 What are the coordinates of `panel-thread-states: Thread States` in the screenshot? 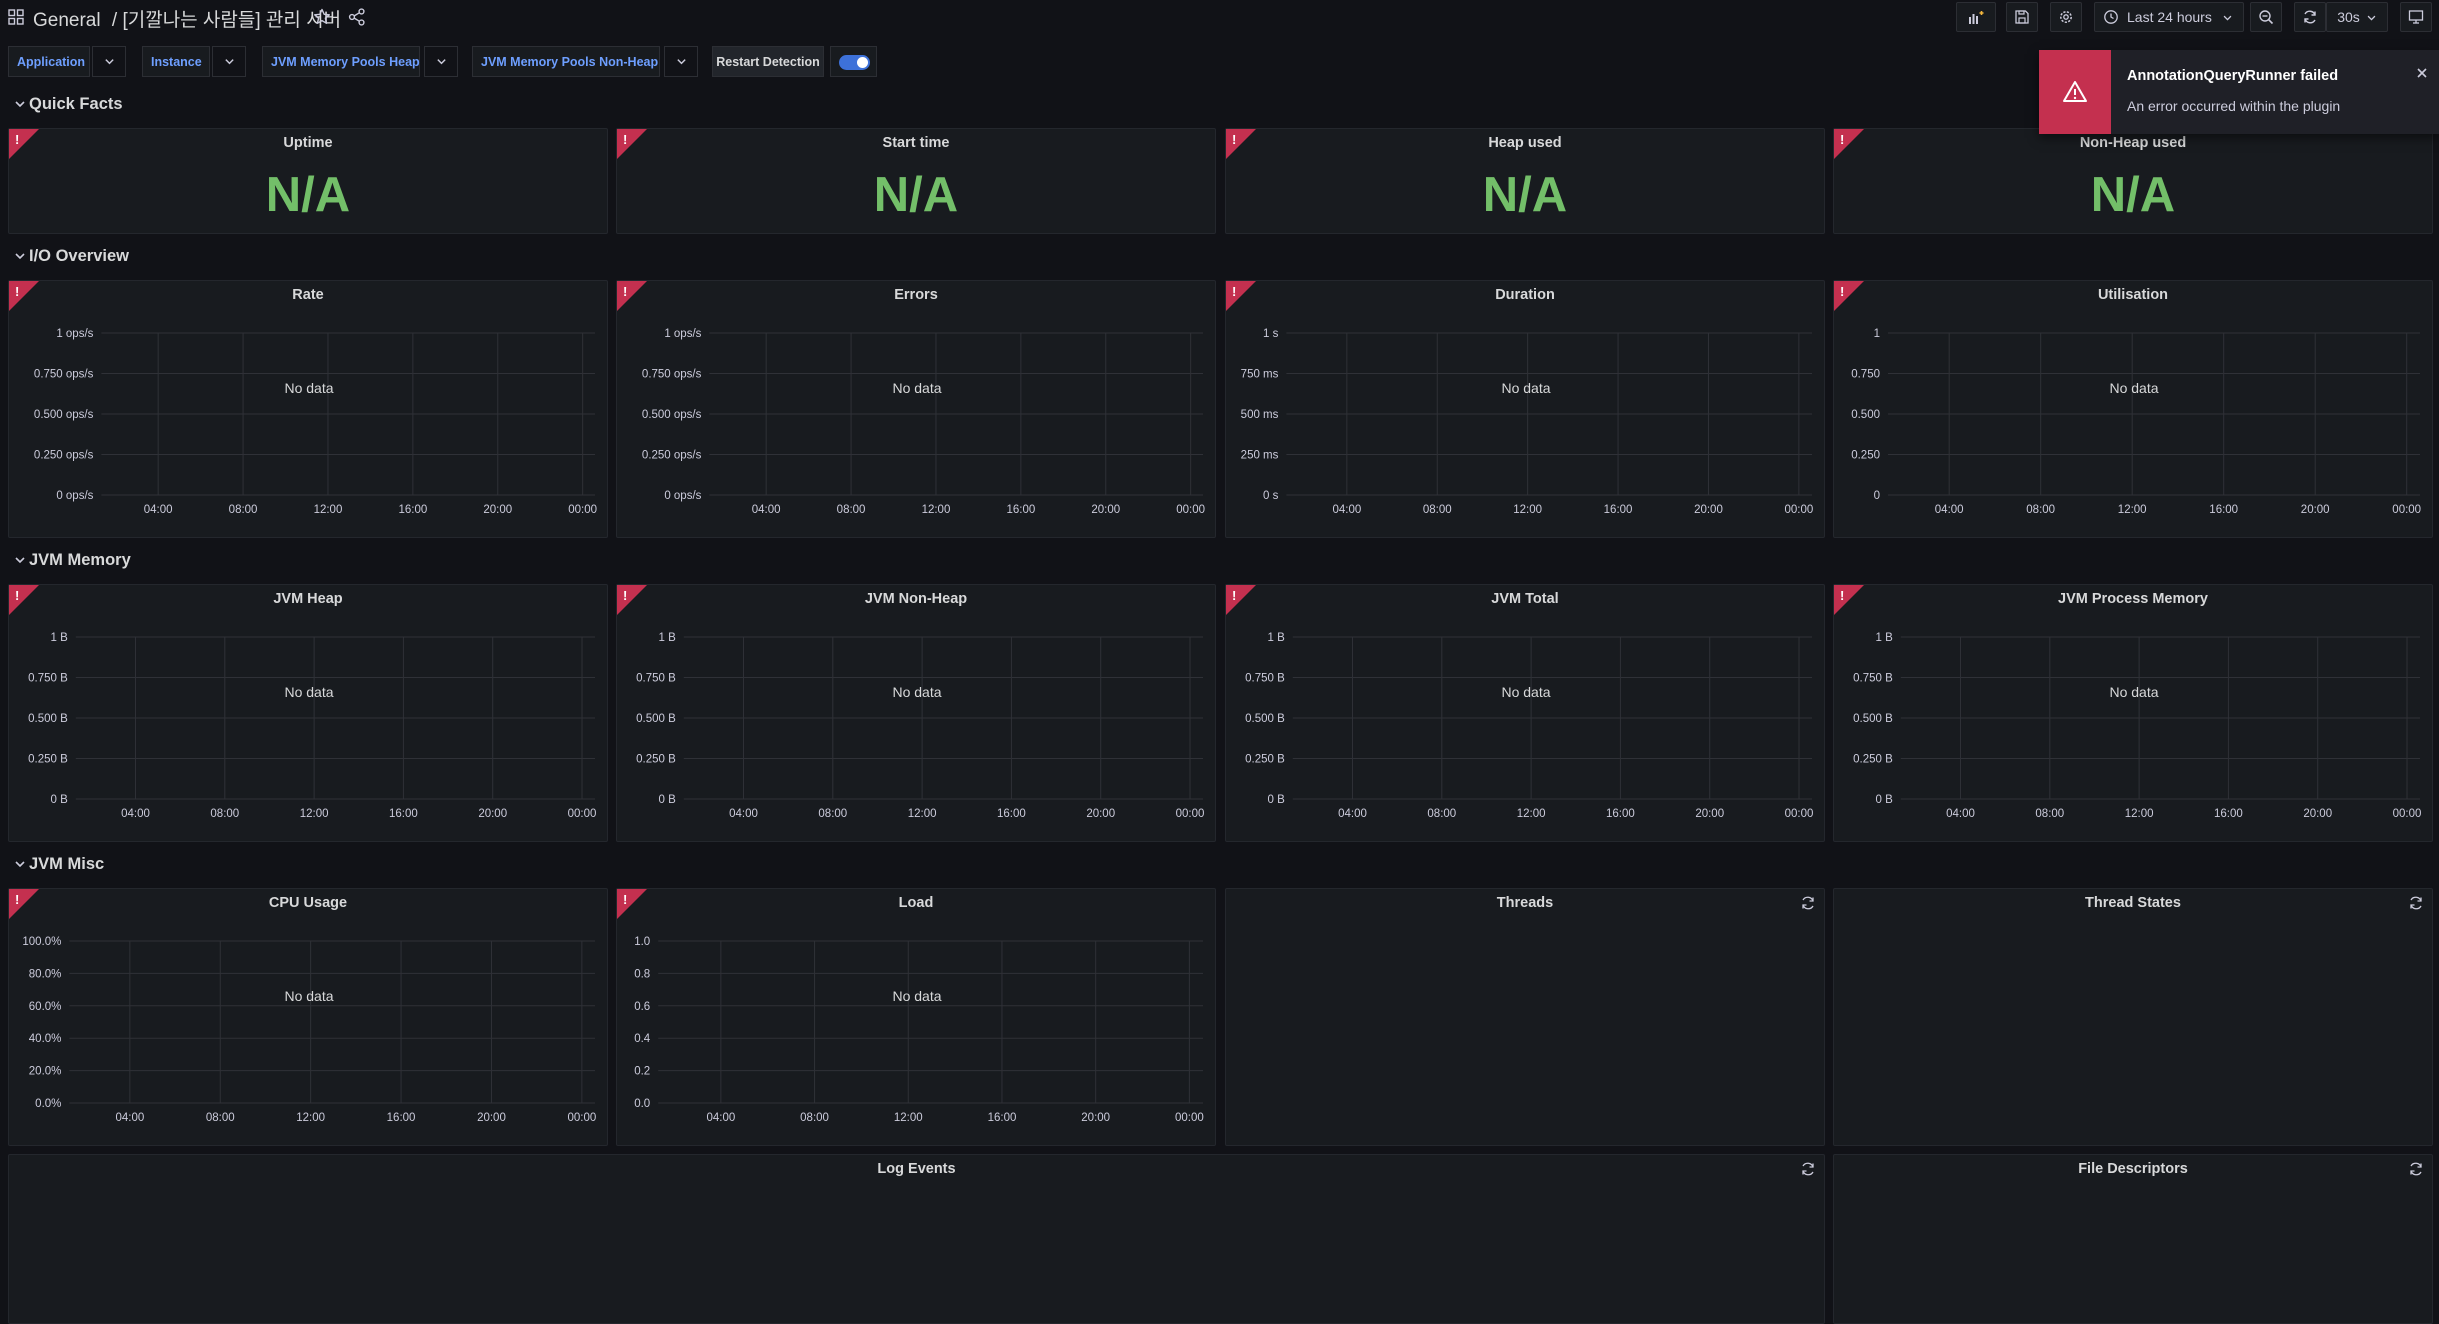 It's located at (2133, 1017).